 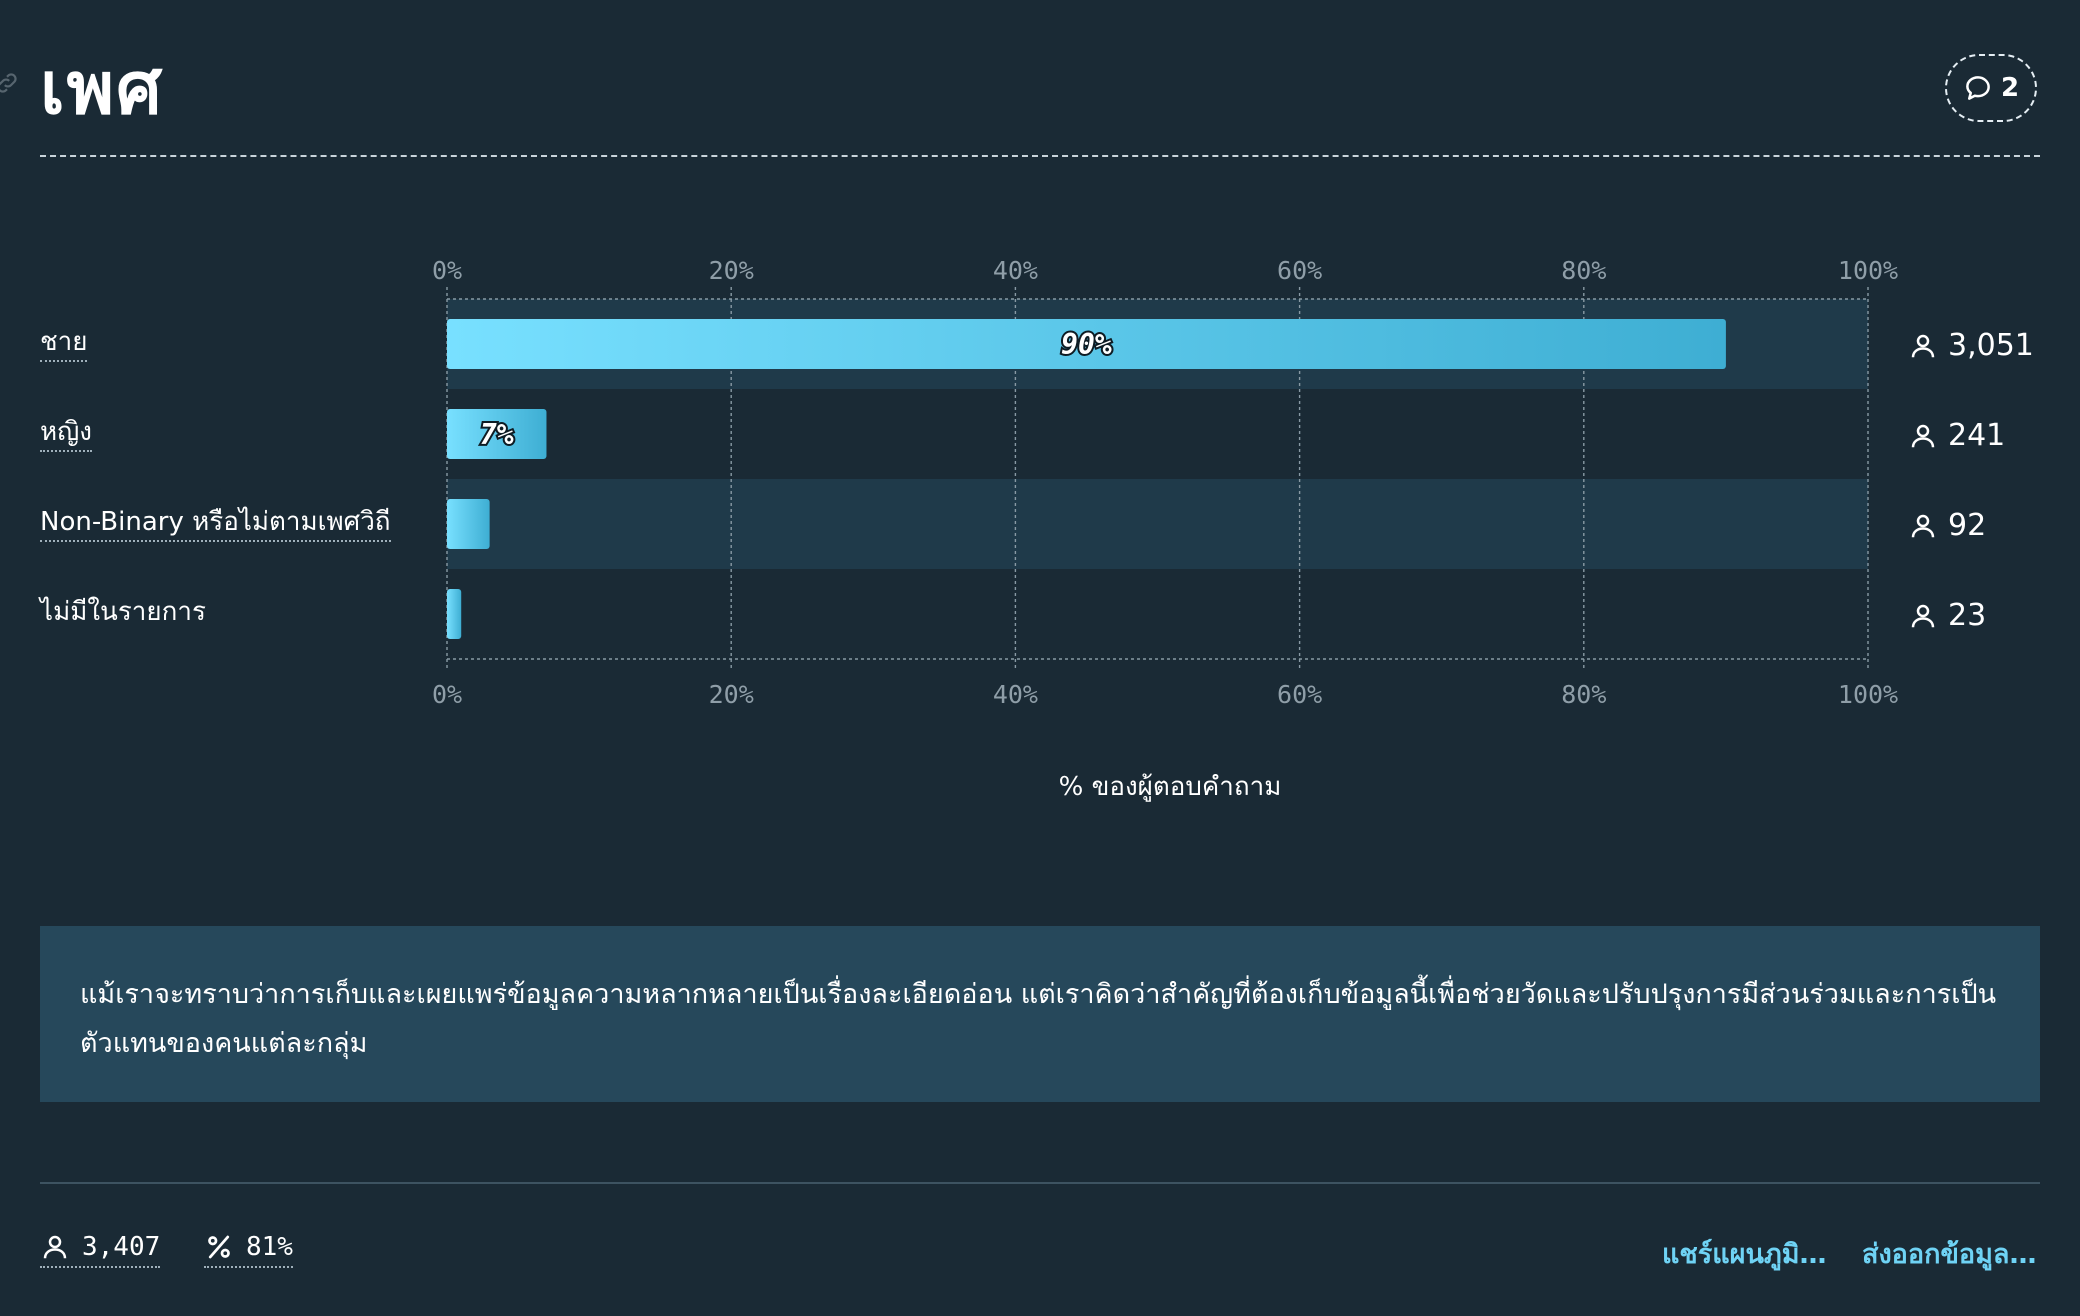 I want to click on count-value: 3,051, so click(x=1991, y=345).